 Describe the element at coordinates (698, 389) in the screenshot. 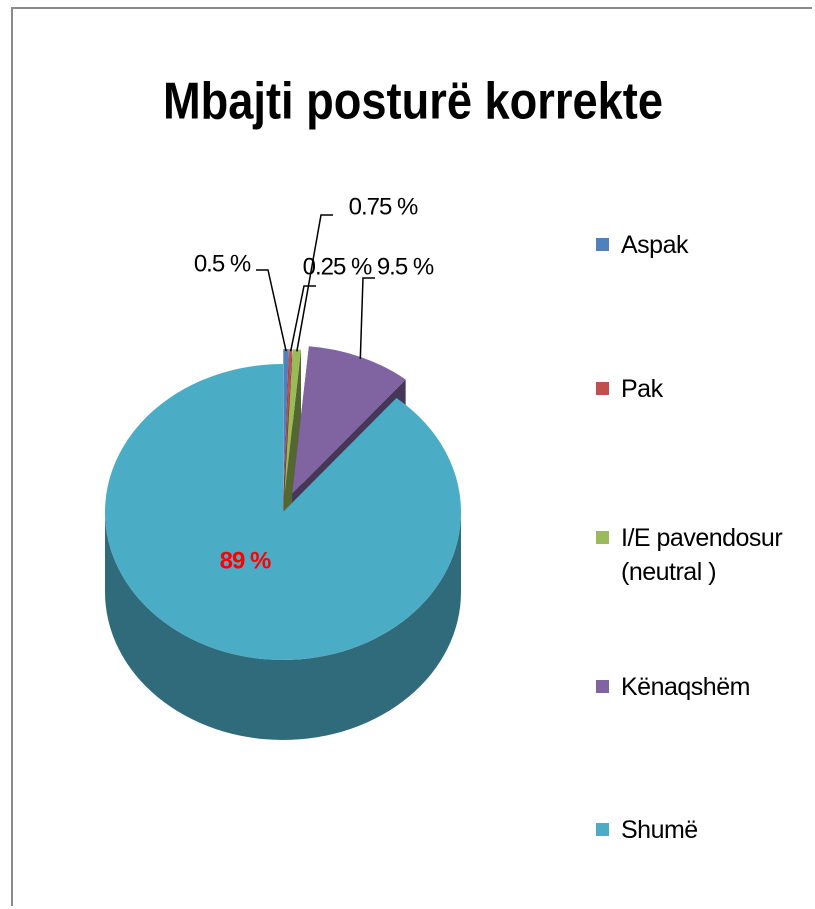

I see `legend-item: Pak` at that location.